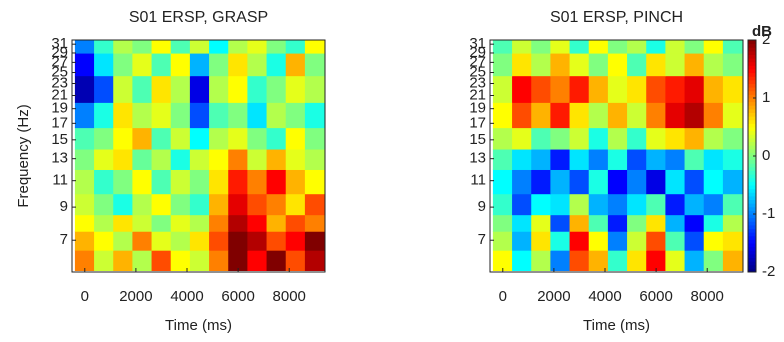 Image resolution: width=784 pixels, height=342 pixels. I want to click on chart-title: S01 ERSP, PINCH, so click(616, 17).